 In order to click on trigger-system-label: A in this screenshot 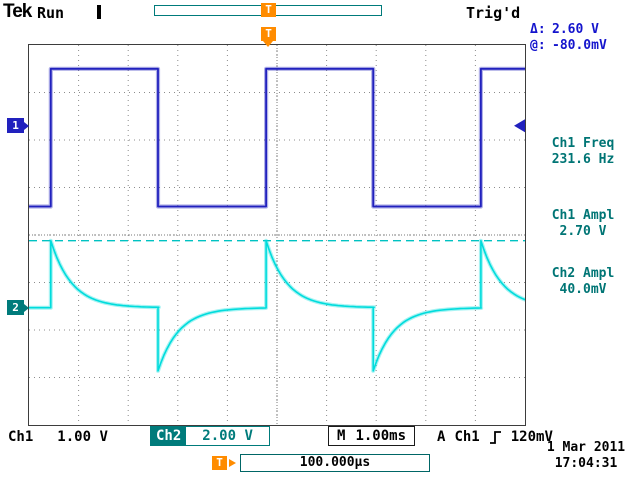, I will do `click(441, 437)`.